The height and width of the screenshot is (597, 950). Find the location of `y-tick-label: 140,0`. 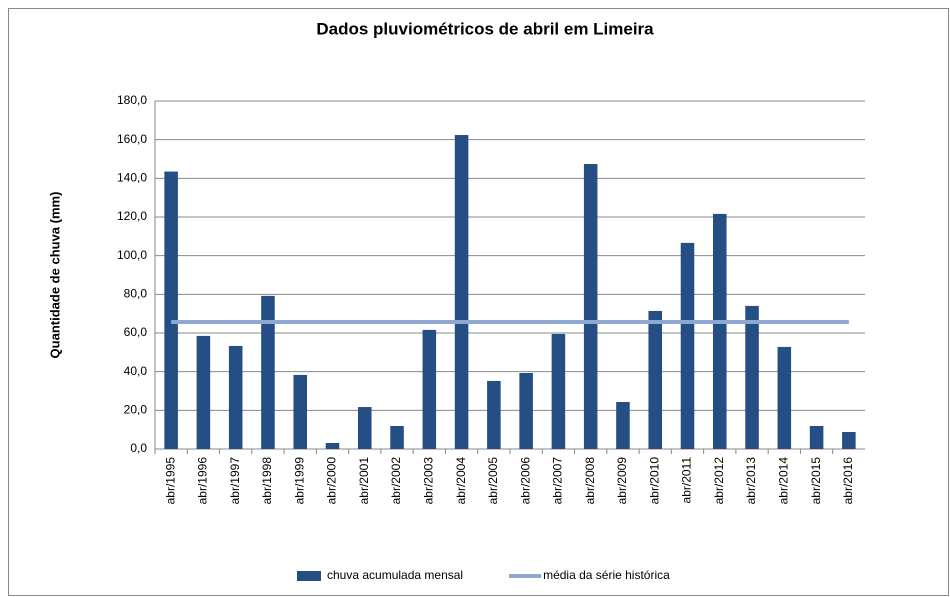

y-tick-label: 140,0 is located at coordinates (132, 178).